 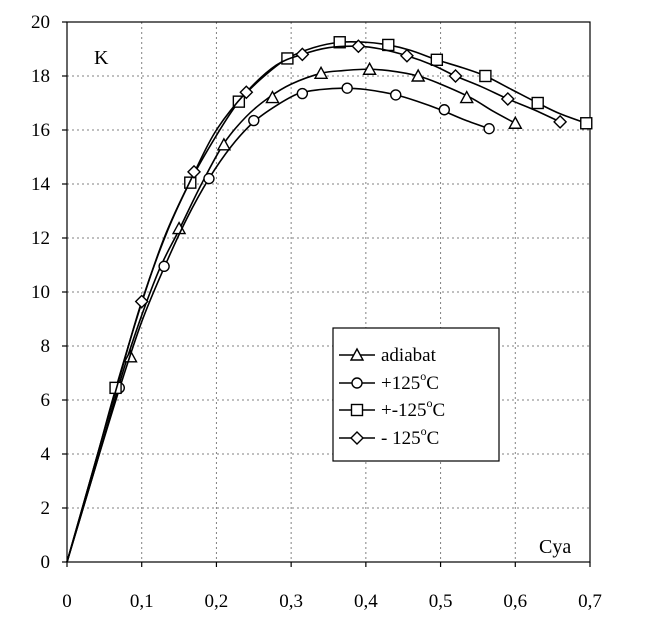 I want to click on legend-marker-circle, so click(x=357, y=383).